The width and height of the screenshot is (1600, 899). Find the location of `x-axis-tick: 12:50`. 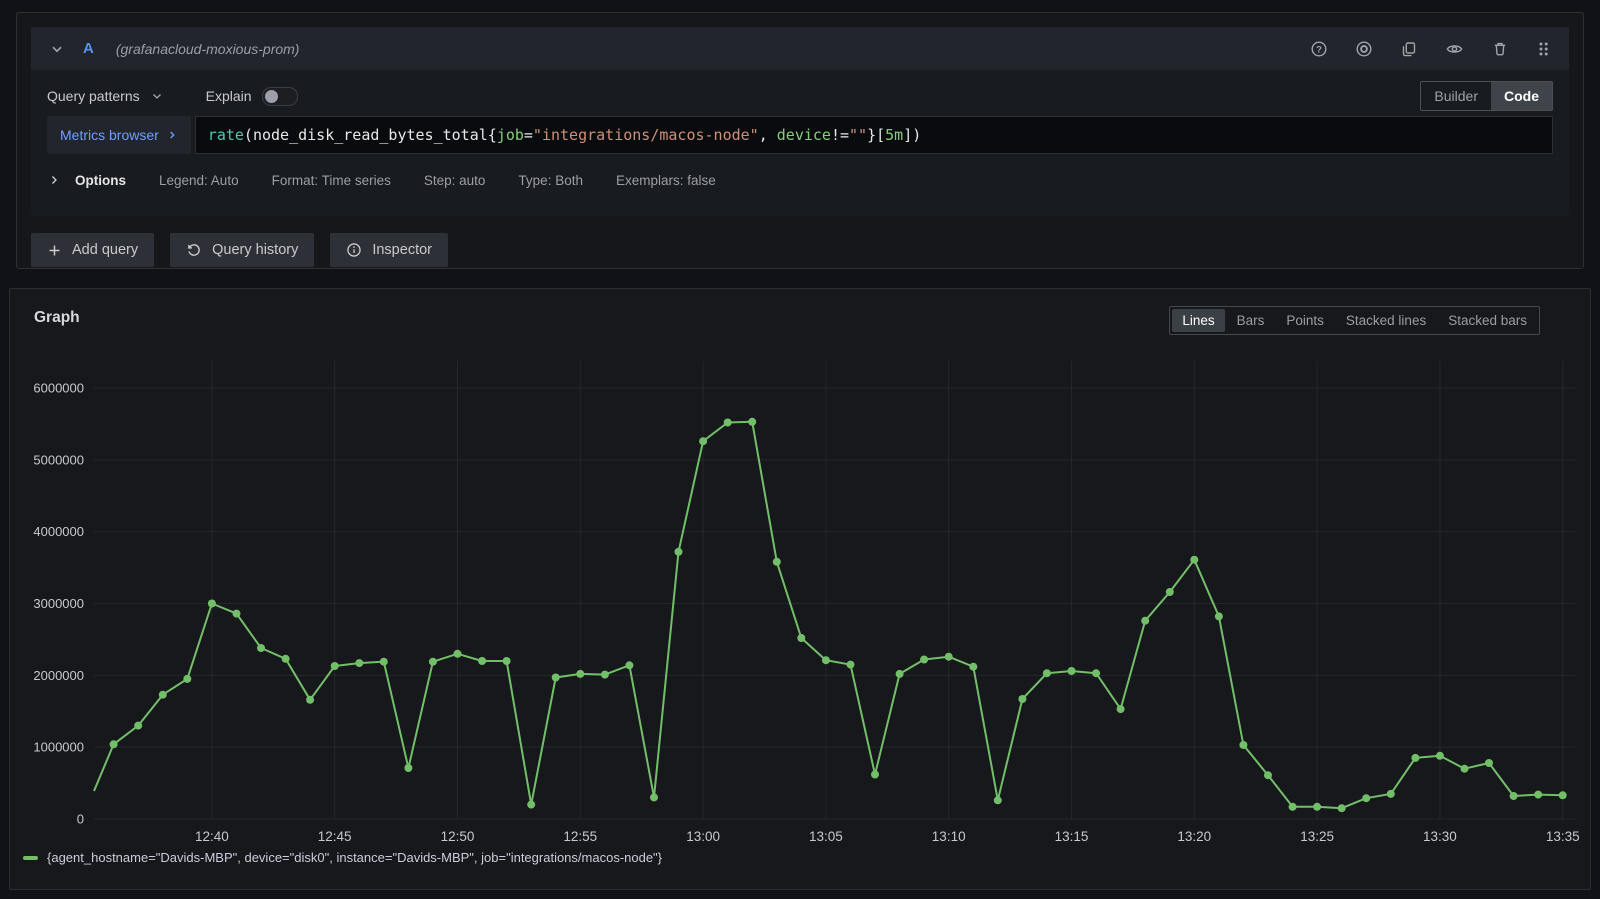

x-axis-tick: 12:50 is located at coordinates (458, 836).